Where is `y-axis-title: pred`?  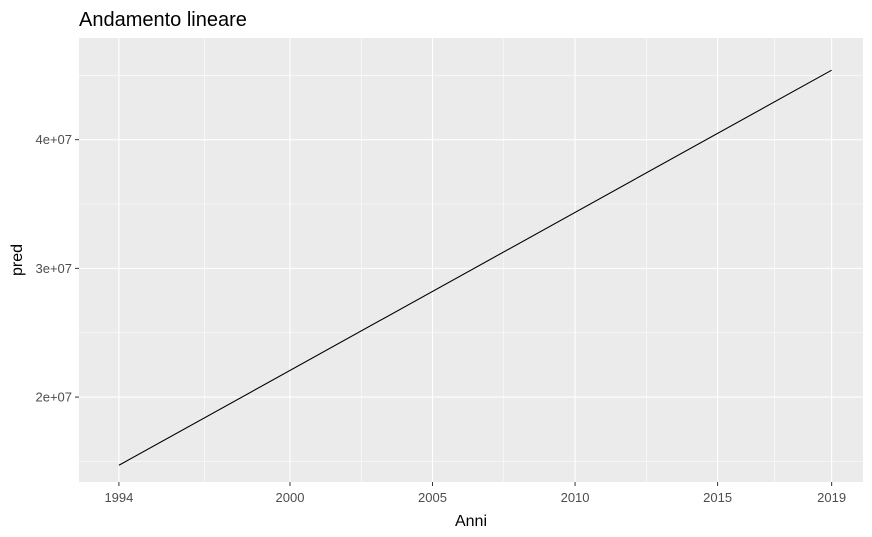
y-axis-title: pred is located at coordinates (17, 260).